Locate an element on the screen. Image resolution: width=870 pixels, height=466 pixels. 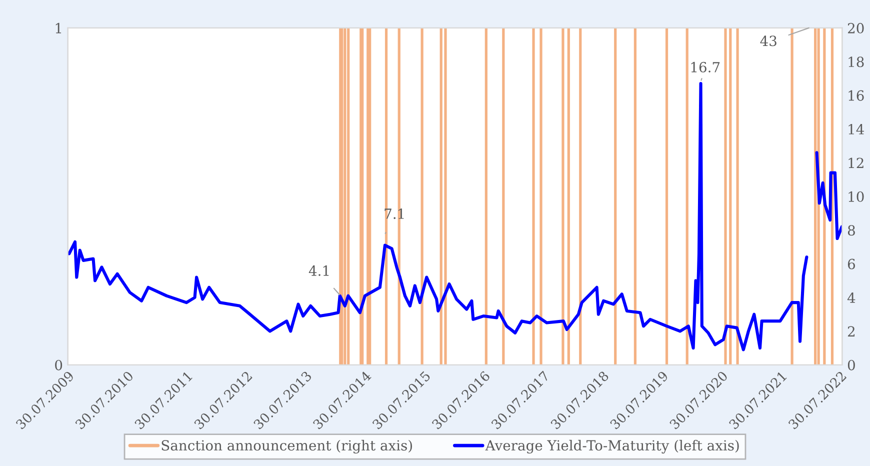
y2-tick-label: 12 is located at coordinates (856, 163).